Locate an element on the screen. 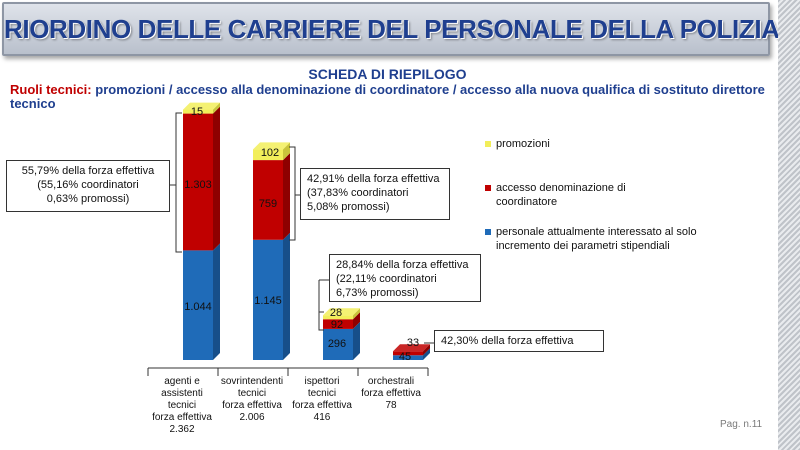 Image resolution: width=800 pixels, height=450 pixels. cat3-line1: forza effettiva is located at coordinates (391, 393).